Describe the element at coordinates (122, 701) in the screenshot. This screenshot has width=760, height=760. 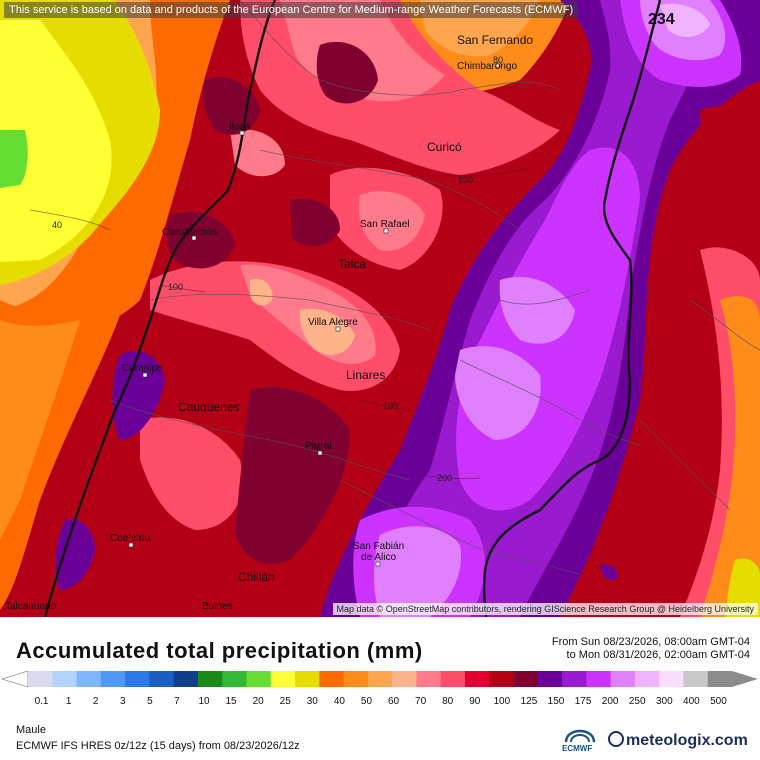
I see `colorbar-tick-label: 3` at that location.